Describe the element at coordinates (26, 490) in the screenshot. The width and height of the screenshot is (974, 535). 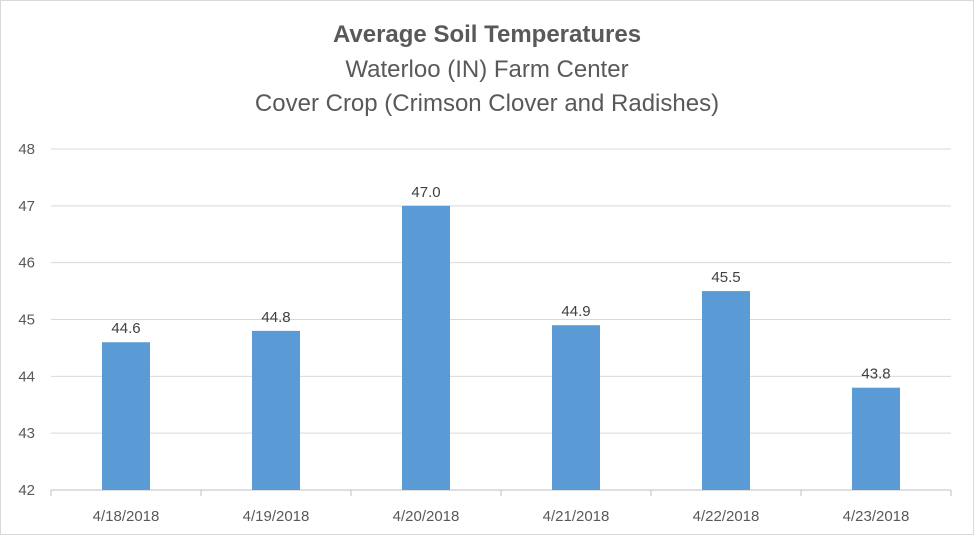
I see `y-tick-label: 42` at that location.